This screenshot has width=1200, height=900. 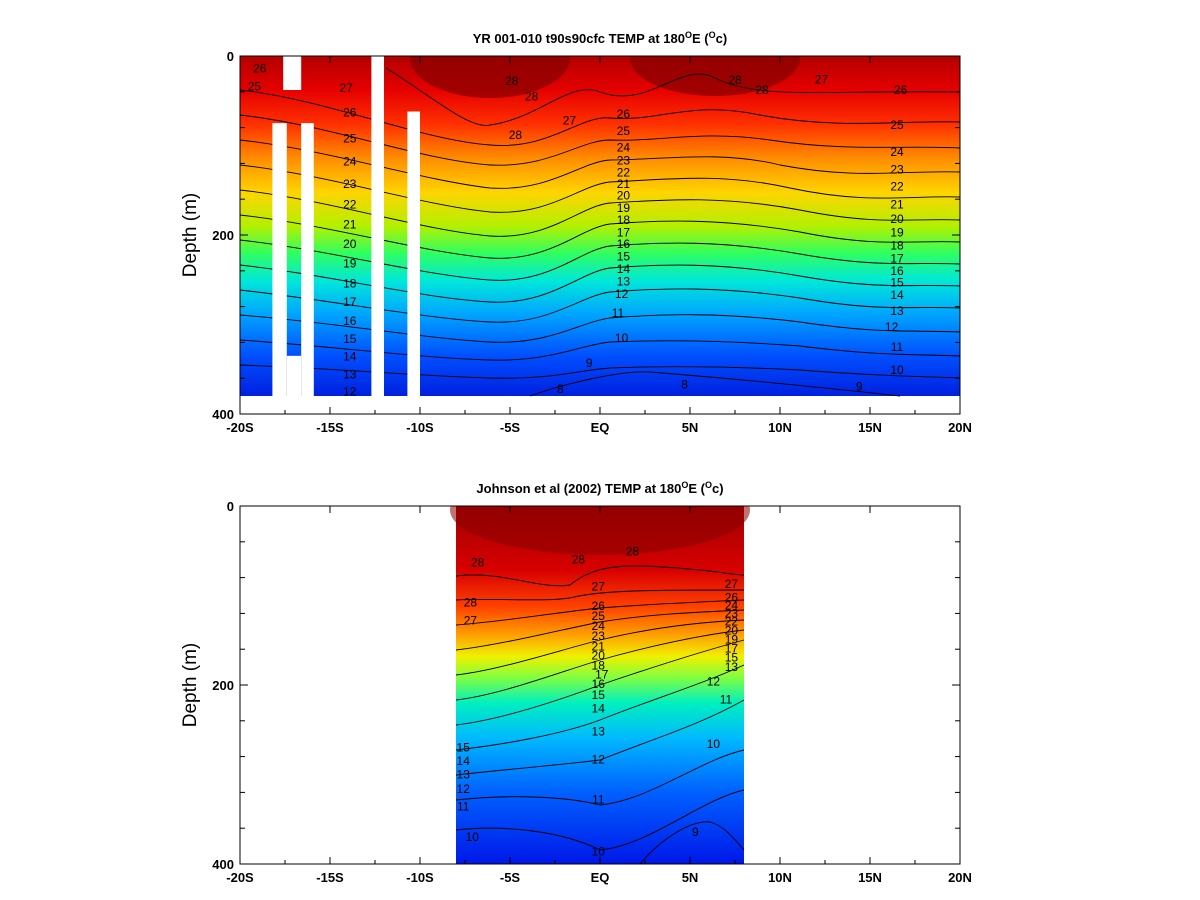 I want to click on x-tick-label: 20N, so click(x=960, y=427).